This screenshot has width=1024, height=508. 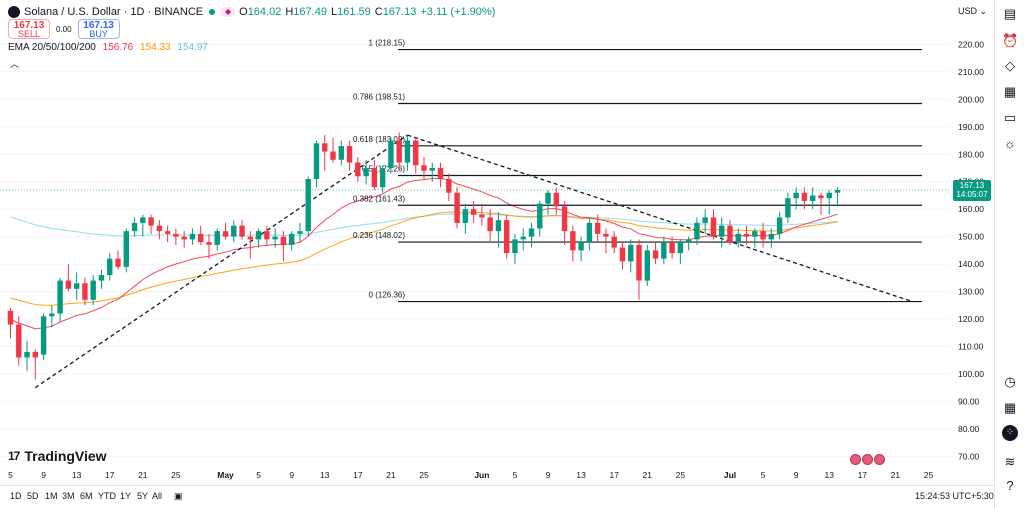 What do you see at coordinates (178, 496) in the screenshot?
I see `date-range-icon: ▣` at bounding box center [178, 496].